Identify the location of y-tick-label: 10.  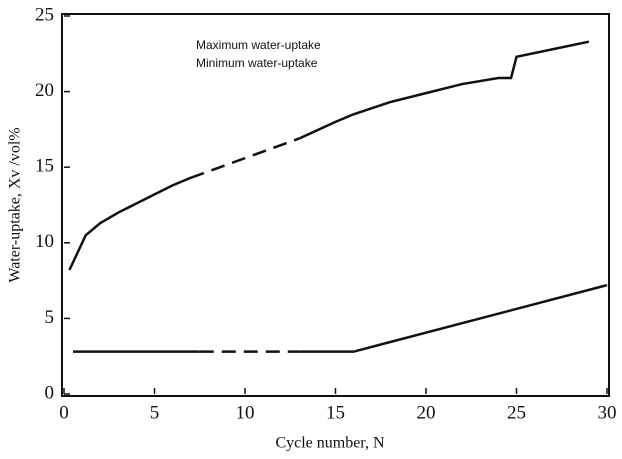
(44, 241).